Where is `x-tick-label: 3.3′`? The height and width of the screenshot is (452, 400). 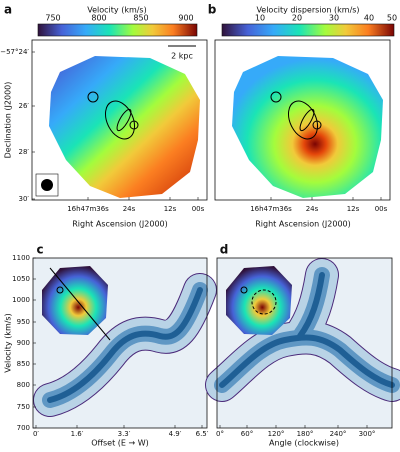
x-tick-label: 3.3′ is located at coordinates (124, 434).